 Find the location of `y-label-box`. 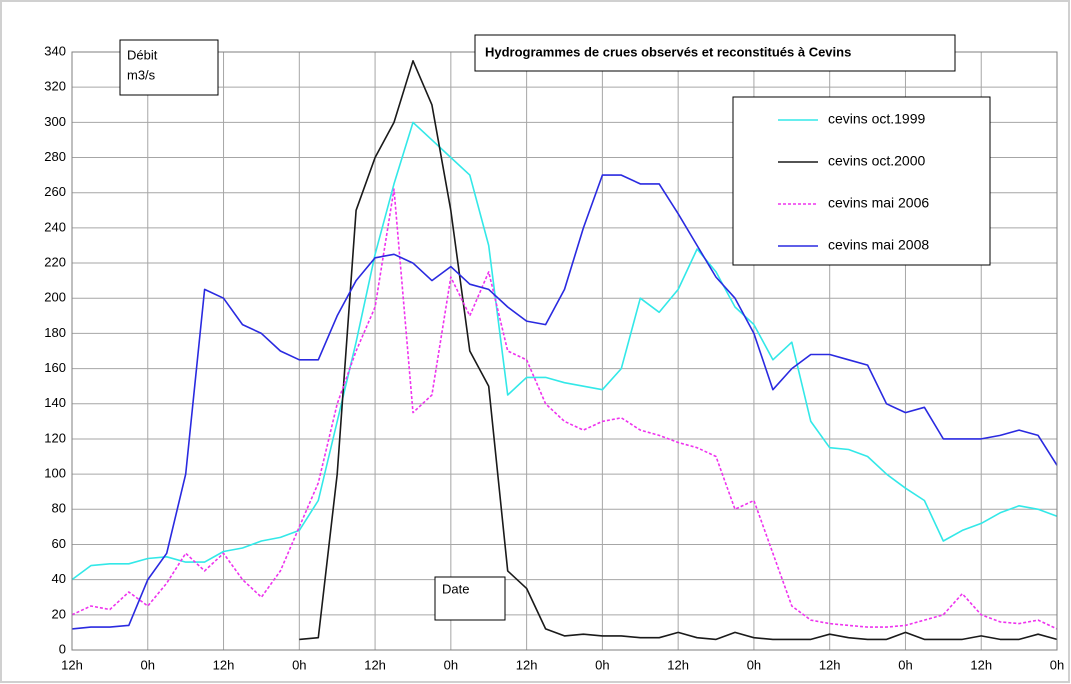

y-label-box is located at coordinates (169, 67).